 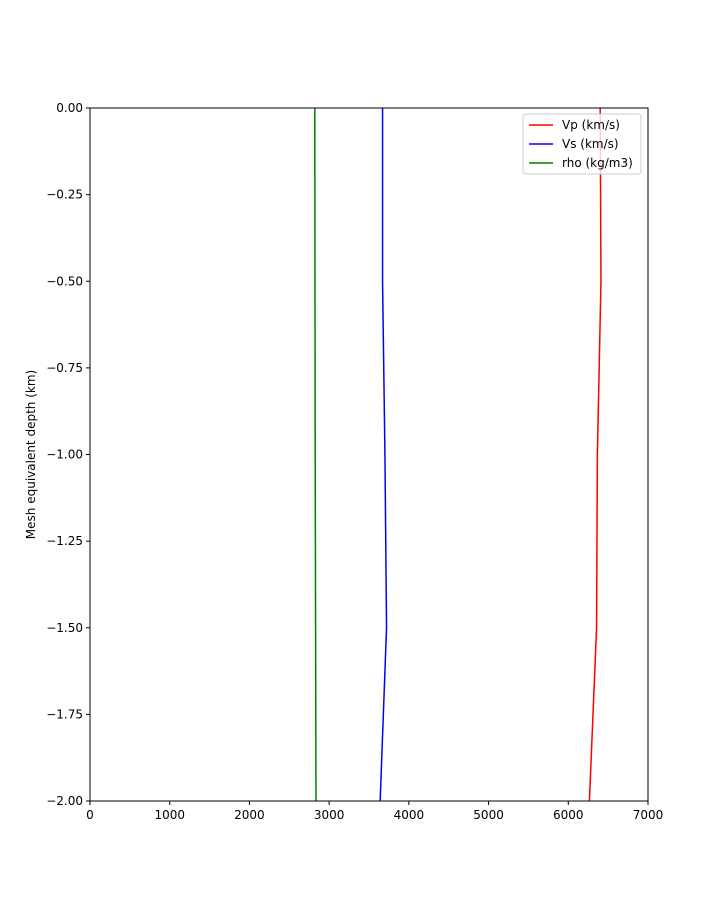 I want to click on y-tick-label: −1.75, so click(x=64, y=714).